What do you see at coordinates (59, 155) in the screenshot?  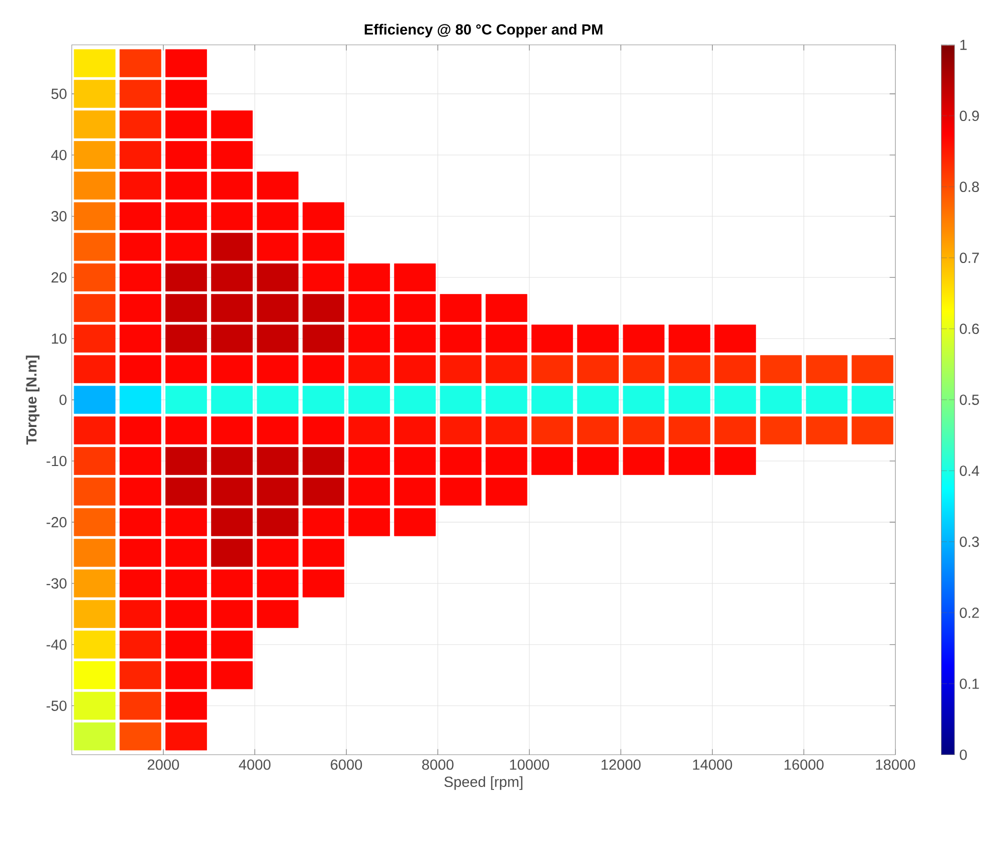 I see `y-tick-label: 40` at bounding box center [59, 155].